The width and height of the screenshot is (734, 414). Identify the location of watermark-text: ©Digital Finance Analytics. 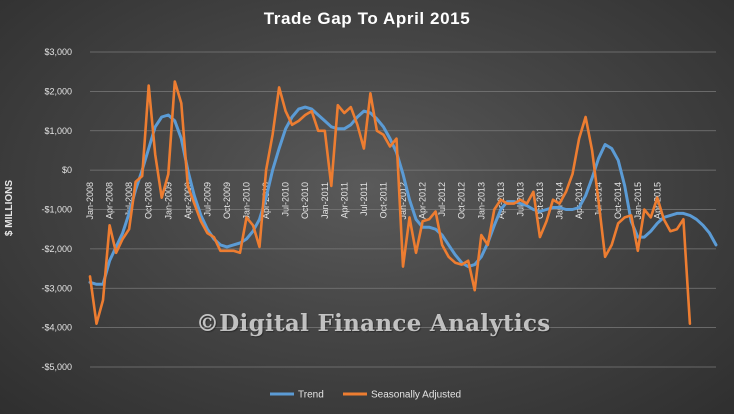
(373, 323).